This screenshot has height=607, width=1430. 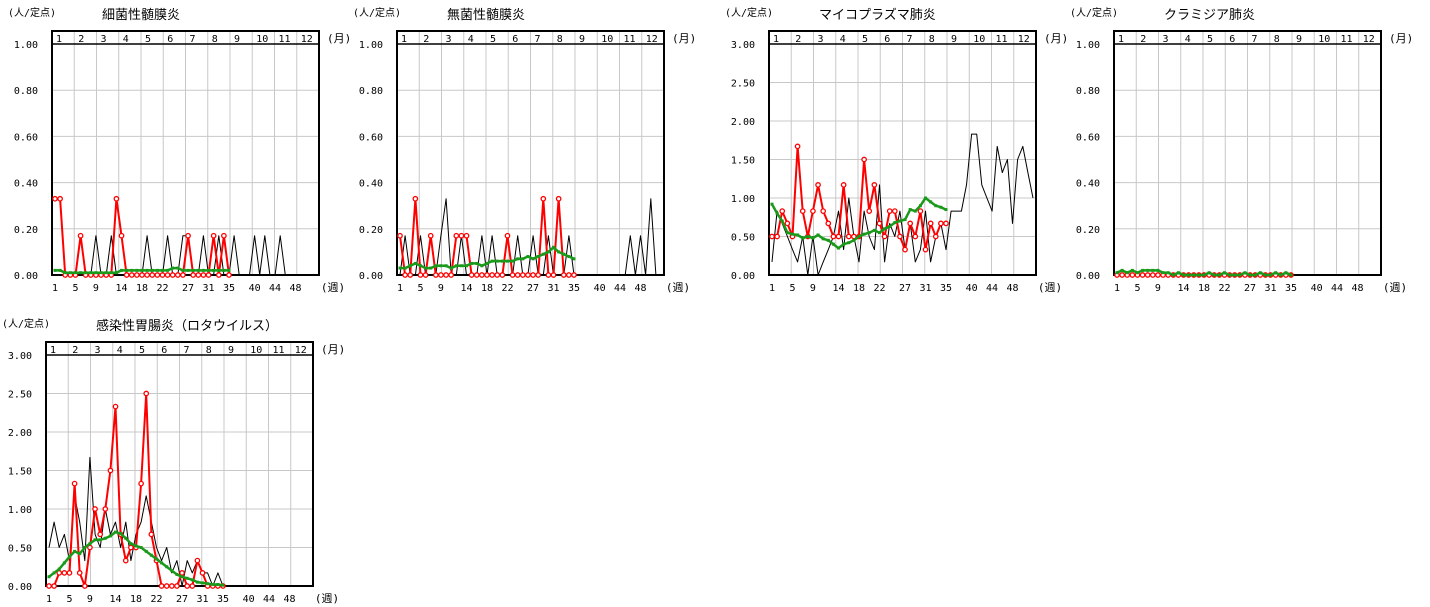 I want to click on y-tick-label: 1.00, so click(x=743, y=199).